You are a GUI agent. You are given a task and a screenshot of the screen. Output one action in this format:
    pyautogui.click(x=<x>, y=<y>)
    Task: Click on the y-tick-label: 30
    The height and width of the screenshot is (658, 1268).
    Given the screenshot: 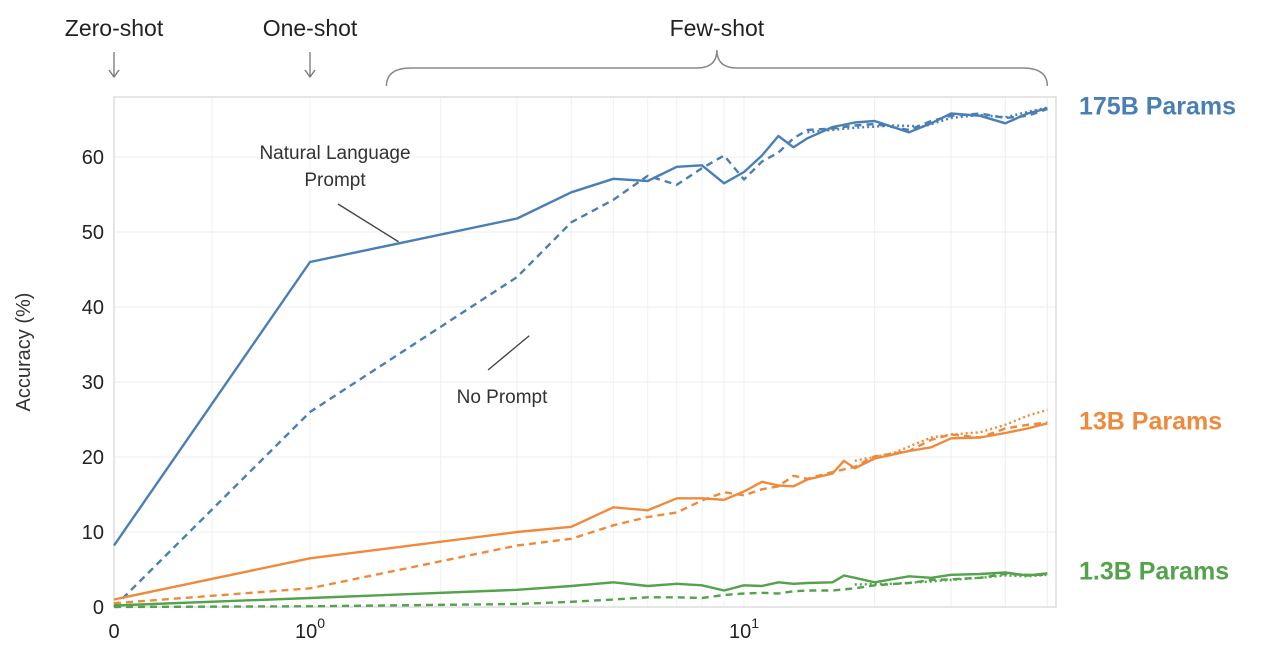 What is the action you would take?
    pyautogui.click(x=93, y=383)
    